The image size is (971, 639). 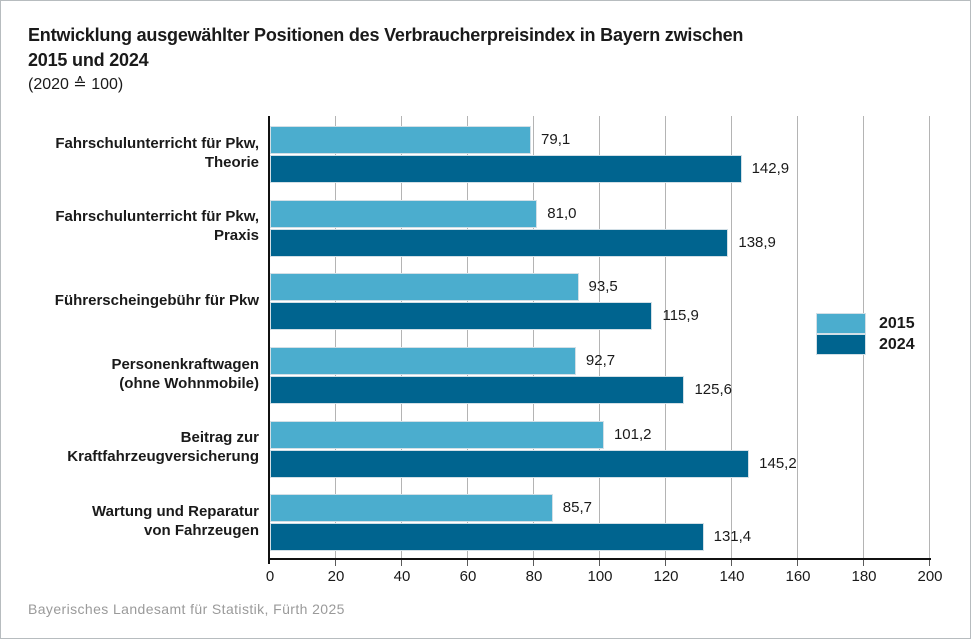 I want to click on x-axis-tick-label: 40, so click(x=402, y=576).